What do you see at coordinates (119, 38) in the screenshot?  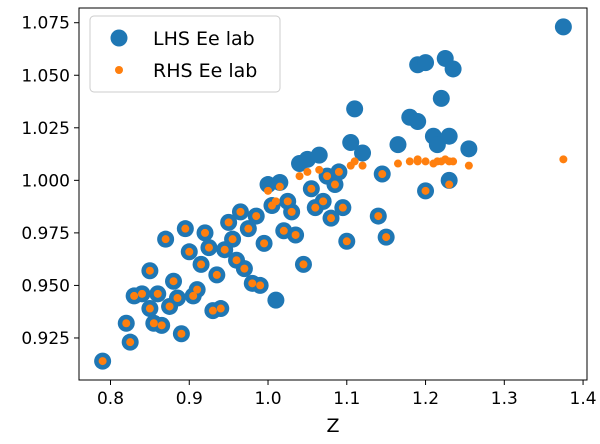 I see `legend-marker-lhs` at bounding box center [119, 38].